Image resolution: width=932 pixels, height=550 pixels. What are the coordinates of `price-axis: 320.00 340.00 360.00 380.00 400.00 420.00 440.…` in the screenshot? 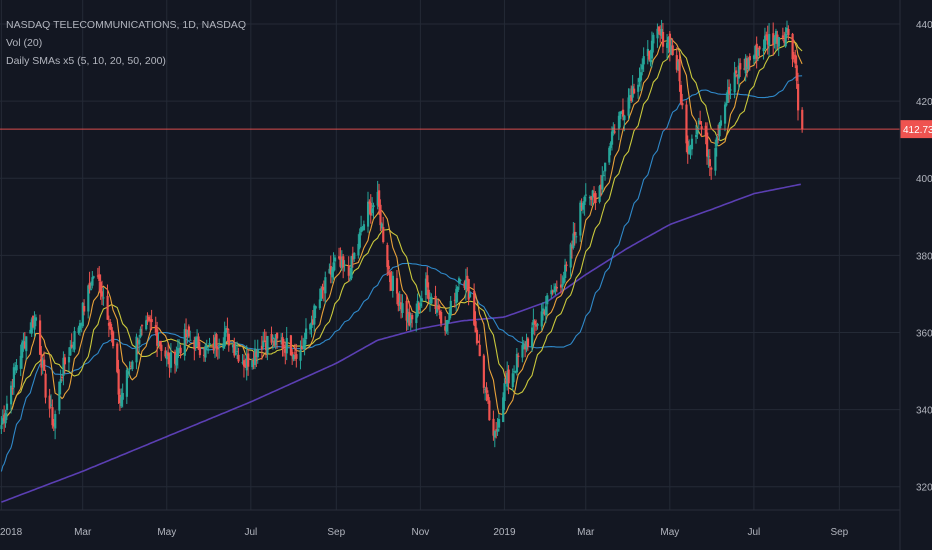 It's located at (915, 275).